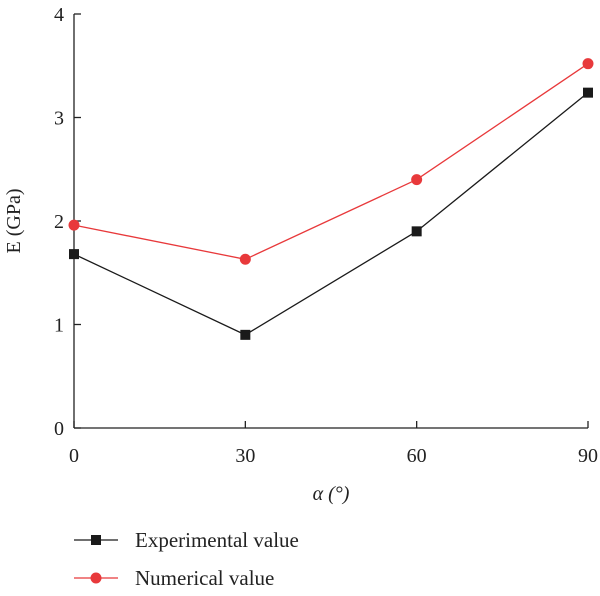 The image size is (600, 596). Describe the element at coordinates (417, 456) in the screenshot. I see `x-tick-label: 60` at that location.